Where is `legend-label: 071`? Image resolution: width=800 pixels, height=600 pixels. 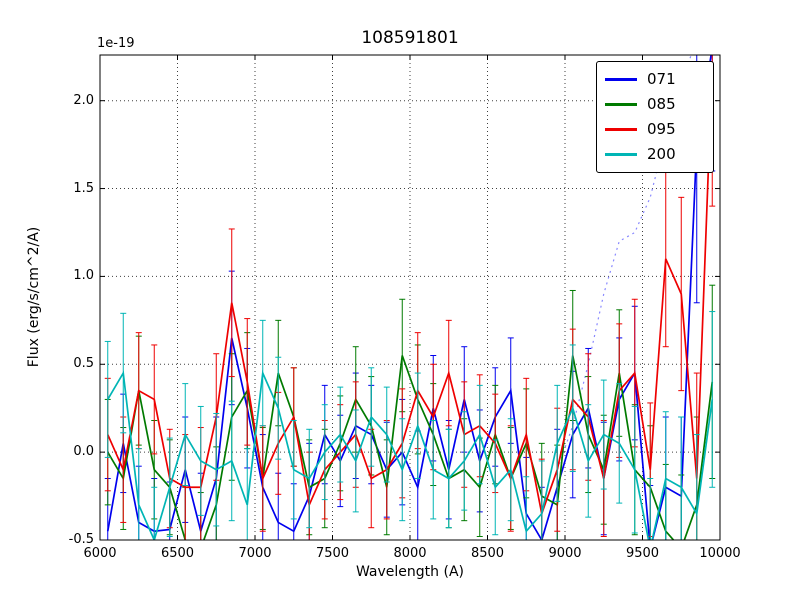 legend-label: 071 is located at coordinates (661, 79).